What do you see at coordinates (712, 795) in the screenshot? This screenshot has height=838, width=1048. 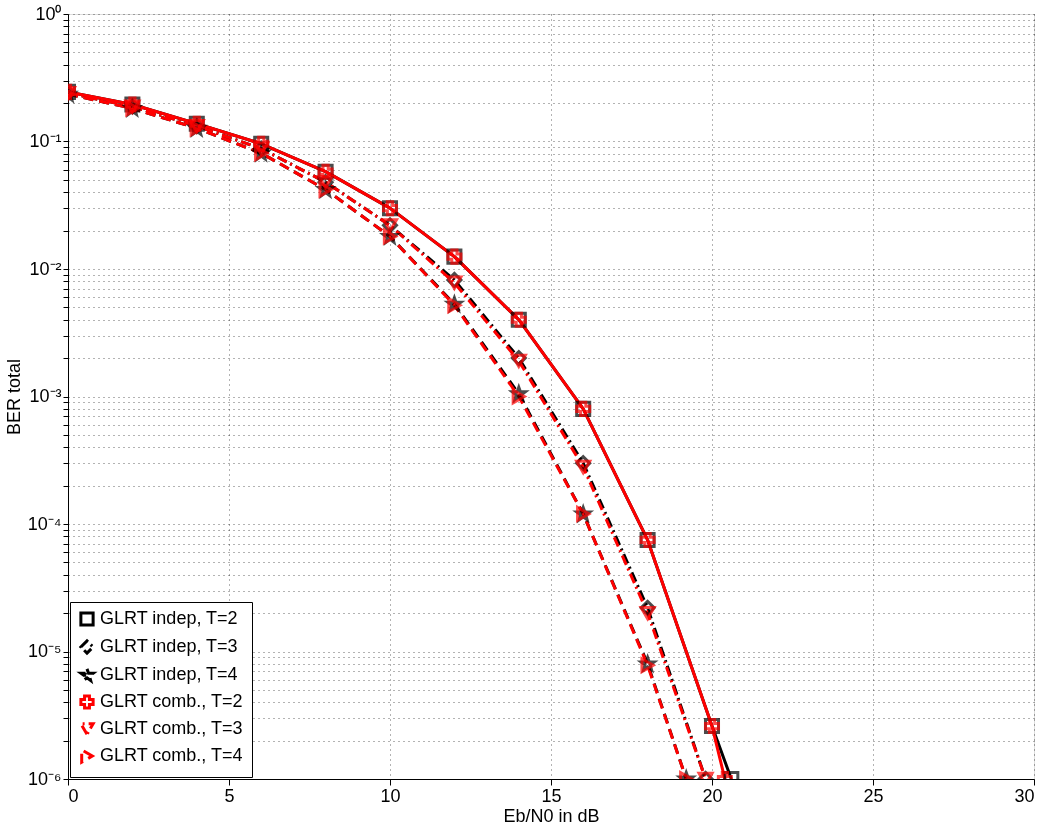 I see `x-tick-label: 20` at bounding box center [712, 795].